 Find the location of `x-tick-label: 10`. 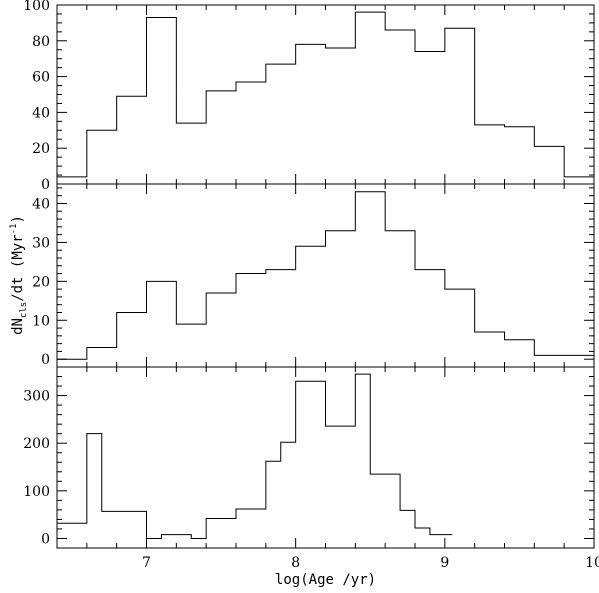

x-tick-label: 10 is located at coordinates (592, 563).